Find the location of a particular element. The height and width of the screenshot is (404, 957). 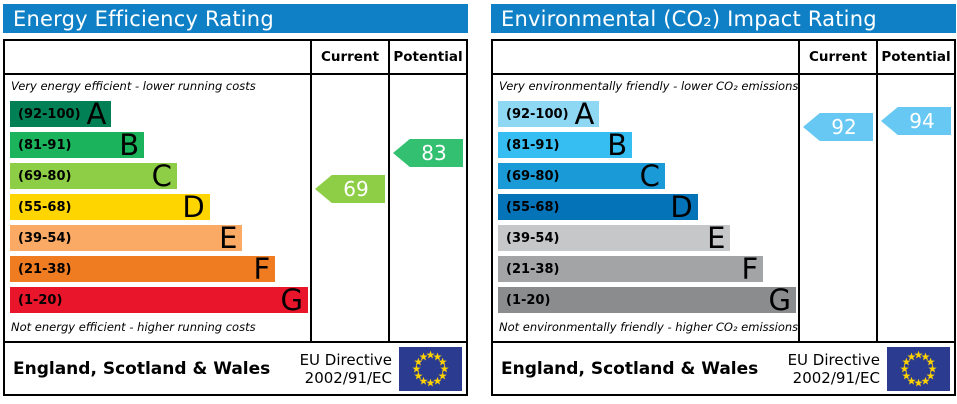

co2-potential-arrow: 94 is located at coordinates (916, 121).